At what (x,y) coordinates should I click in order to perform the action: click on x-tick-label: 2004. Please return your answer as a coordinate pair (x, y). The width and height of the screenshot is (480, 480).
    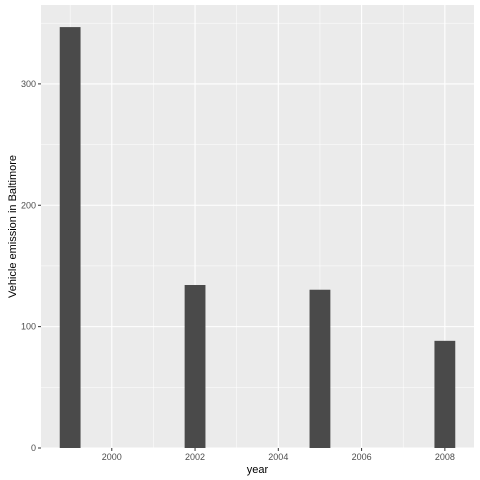
    Looking at the image, I should click on (278, 457).